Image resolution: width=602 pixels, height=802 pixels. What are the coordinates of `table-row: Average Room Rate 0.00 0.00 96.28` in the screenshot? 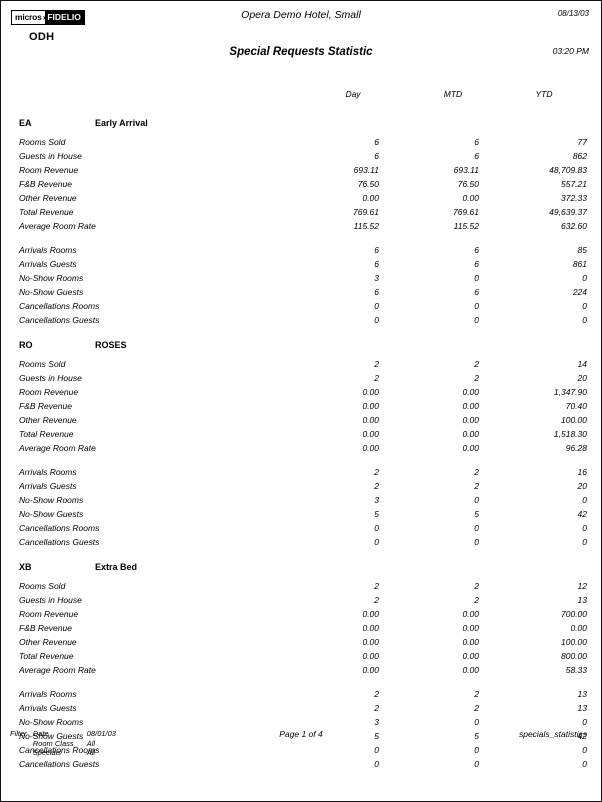 It's located at (301, 448).